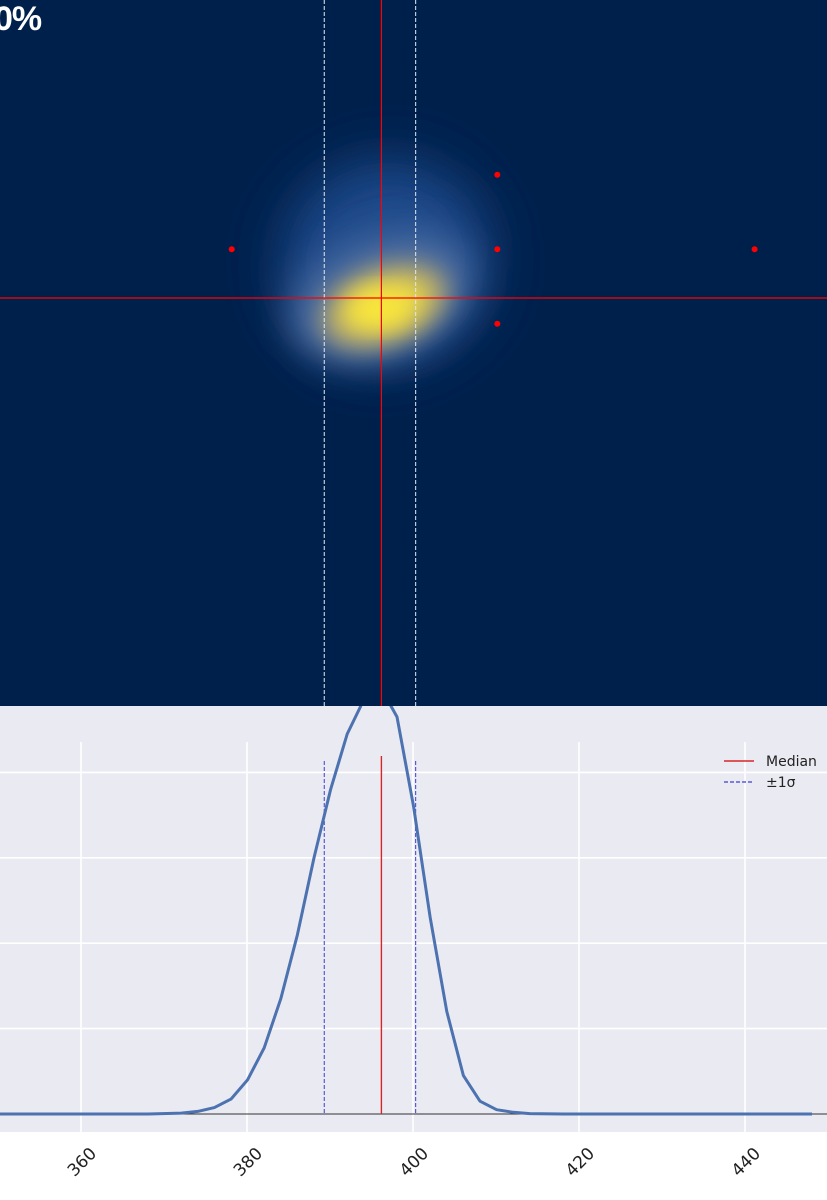 This screenshot has height=1200, width=827. Describe the element at coordinates (791, 762) in the screenshot. I see `legend-label-1: Median` at that location.